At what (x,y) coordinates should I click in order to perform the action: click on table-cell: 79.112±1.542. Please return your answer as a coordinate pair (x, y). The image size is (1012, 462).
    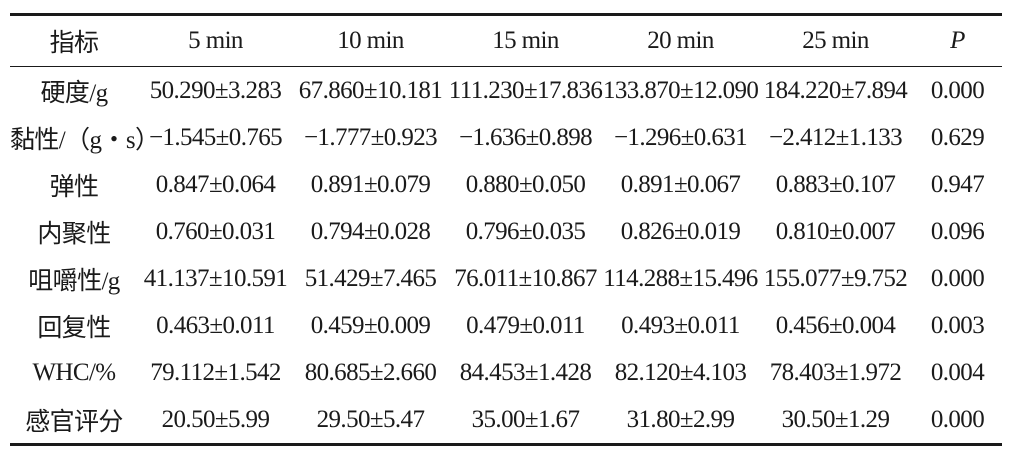
    Looking at the image, I should click on (215, 372).